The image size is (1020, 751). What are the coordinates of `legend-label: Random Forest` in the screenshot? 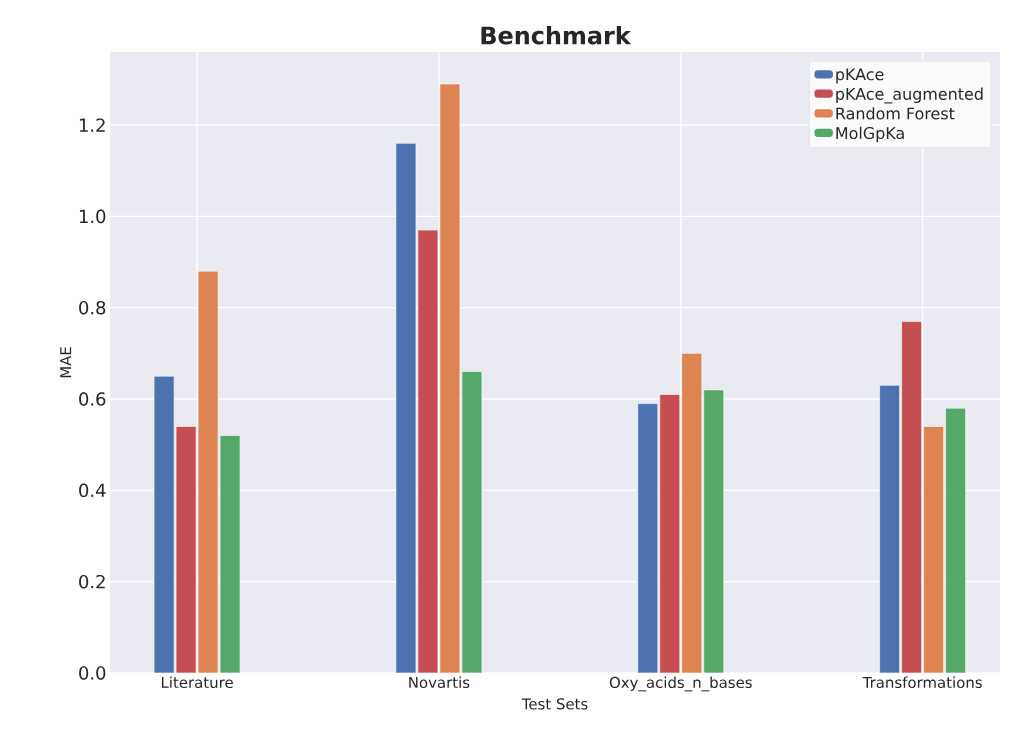 It's located at (895, 113).